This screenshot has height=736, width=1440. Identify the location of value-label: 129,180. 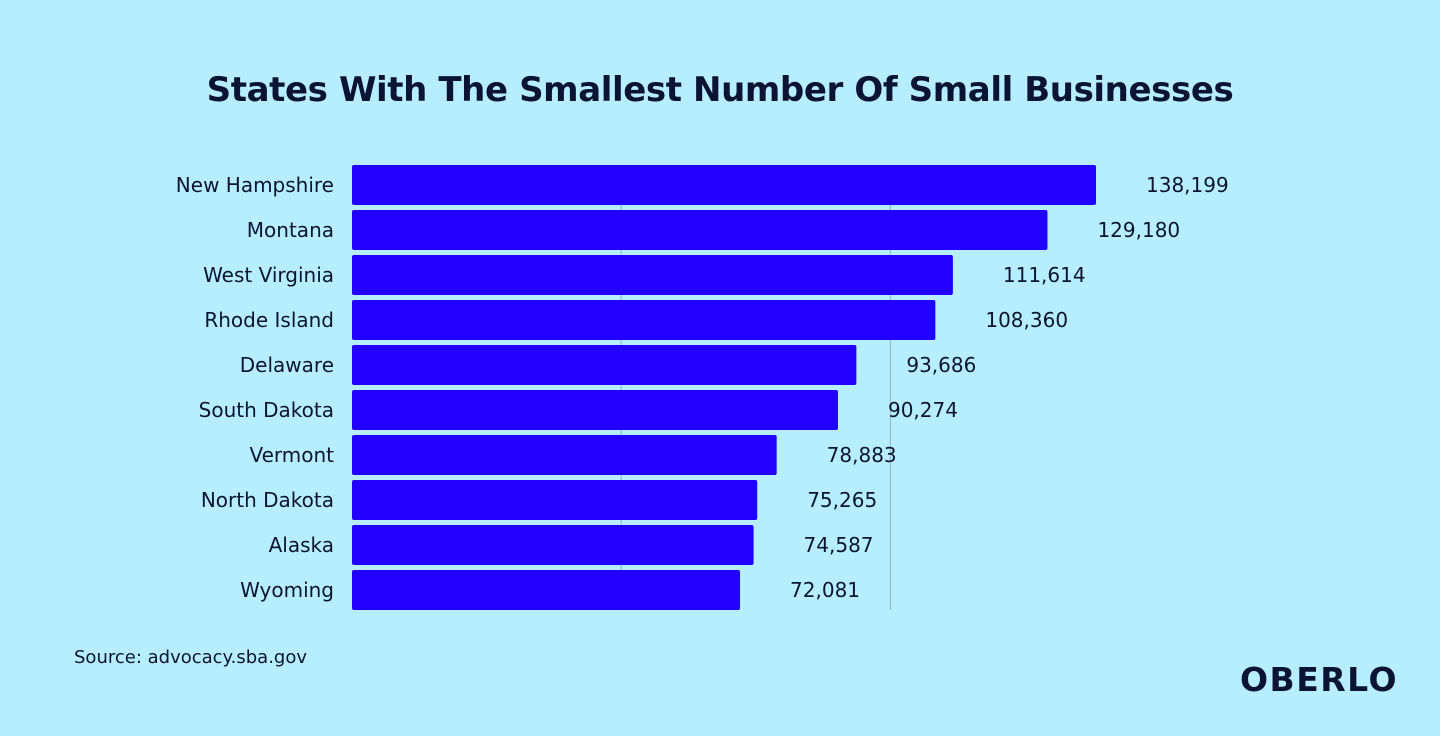
(1138, 230).